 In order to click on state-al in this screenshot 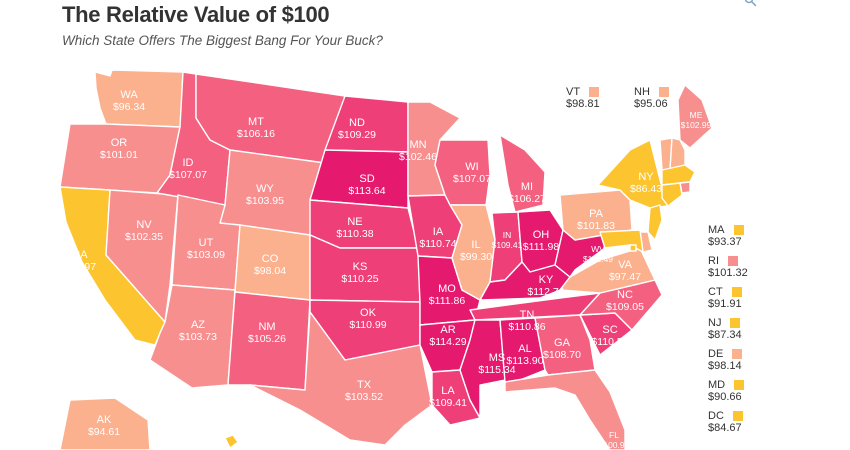, I will do `click(522, 350)`.